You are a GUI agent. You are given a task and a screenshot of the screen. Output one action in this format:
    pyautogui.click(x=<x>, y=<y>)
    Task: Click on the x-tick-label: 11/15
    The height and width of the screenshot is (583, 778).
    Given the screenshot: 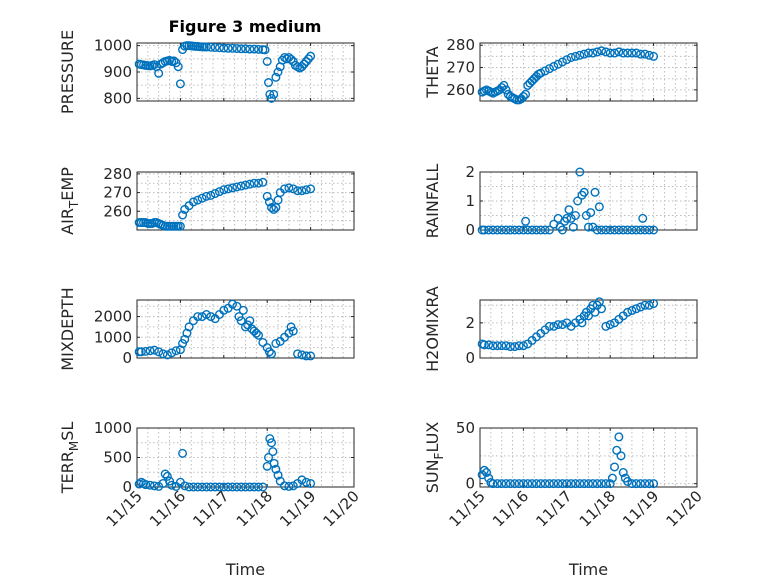 What is the action you would take?
    pyautogui.click(x=467, y=508)
    